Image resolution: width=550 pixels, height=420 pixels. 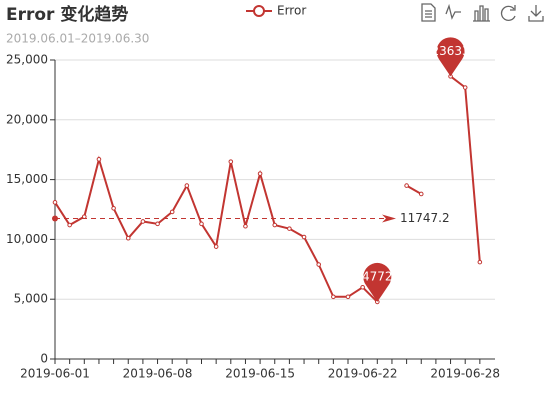 What do you see at coordinates (27, 179) in the screenshot?
I see `y-tick-label: 15,000` at bounding box center [27, 179].